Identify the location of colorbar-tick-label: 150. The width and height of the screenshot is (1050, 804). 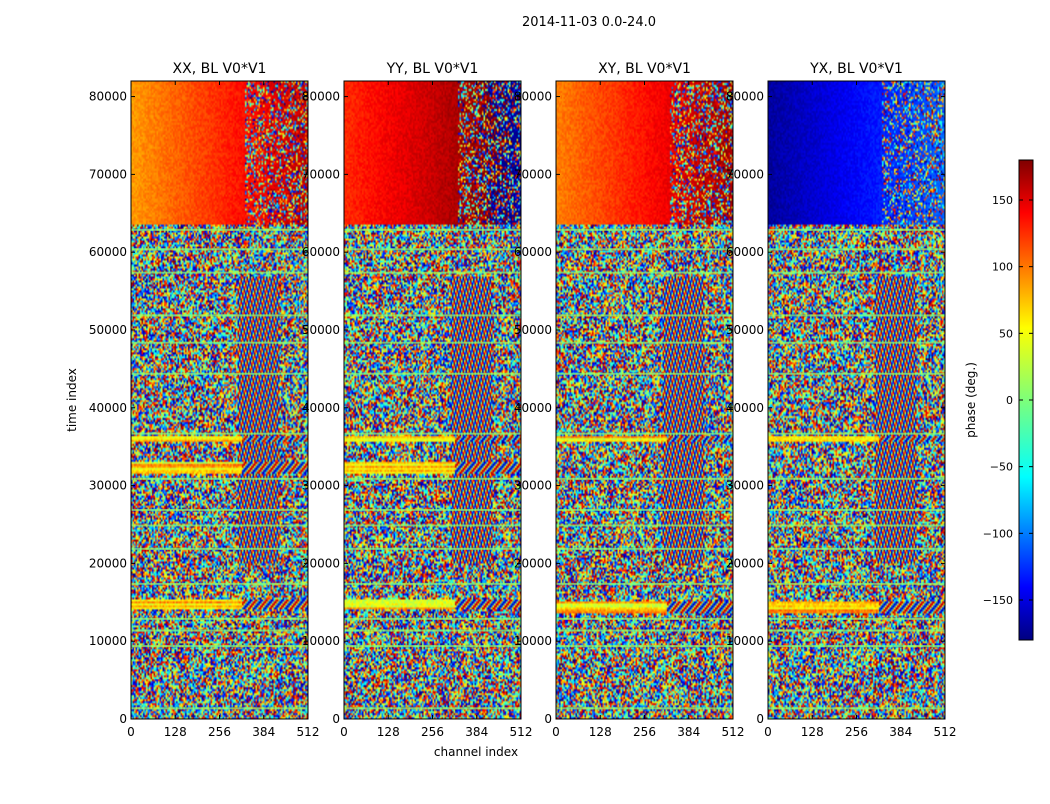
(1002, 200).